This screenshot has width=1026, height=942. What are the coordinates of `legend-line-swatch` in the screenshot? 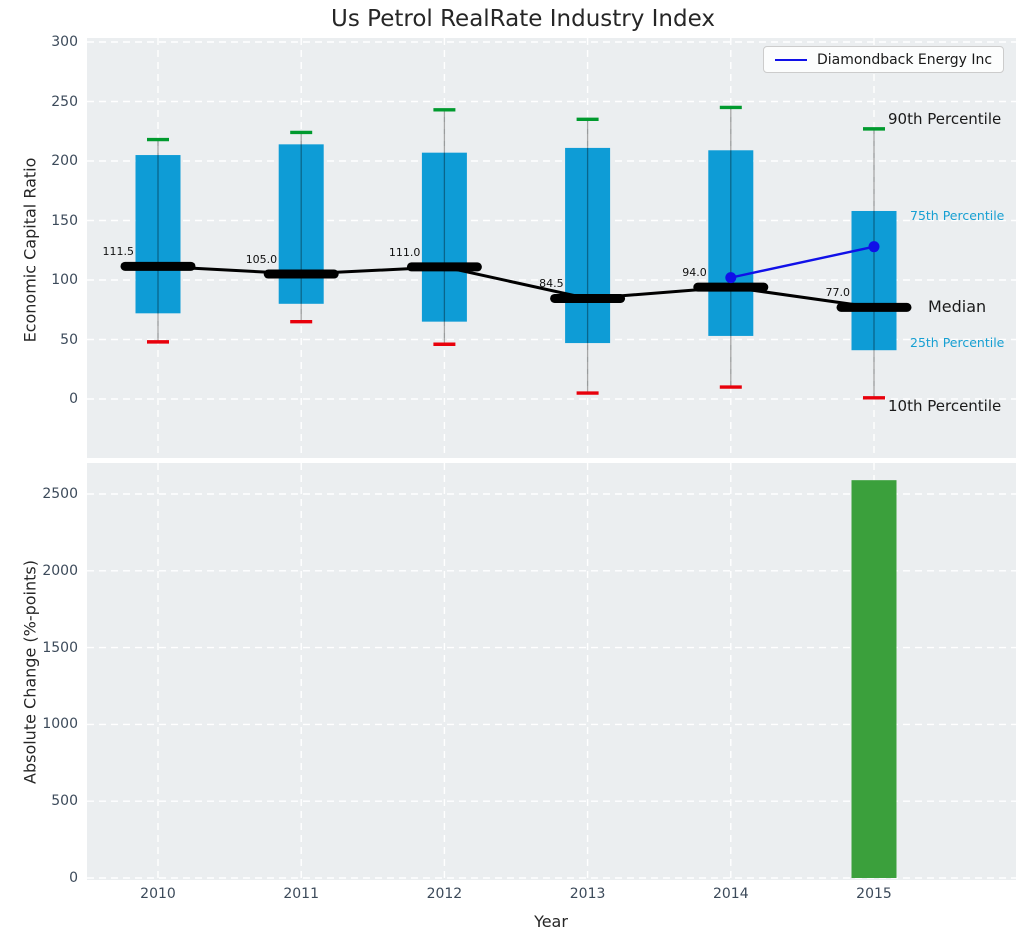 It's located at (791, 59).